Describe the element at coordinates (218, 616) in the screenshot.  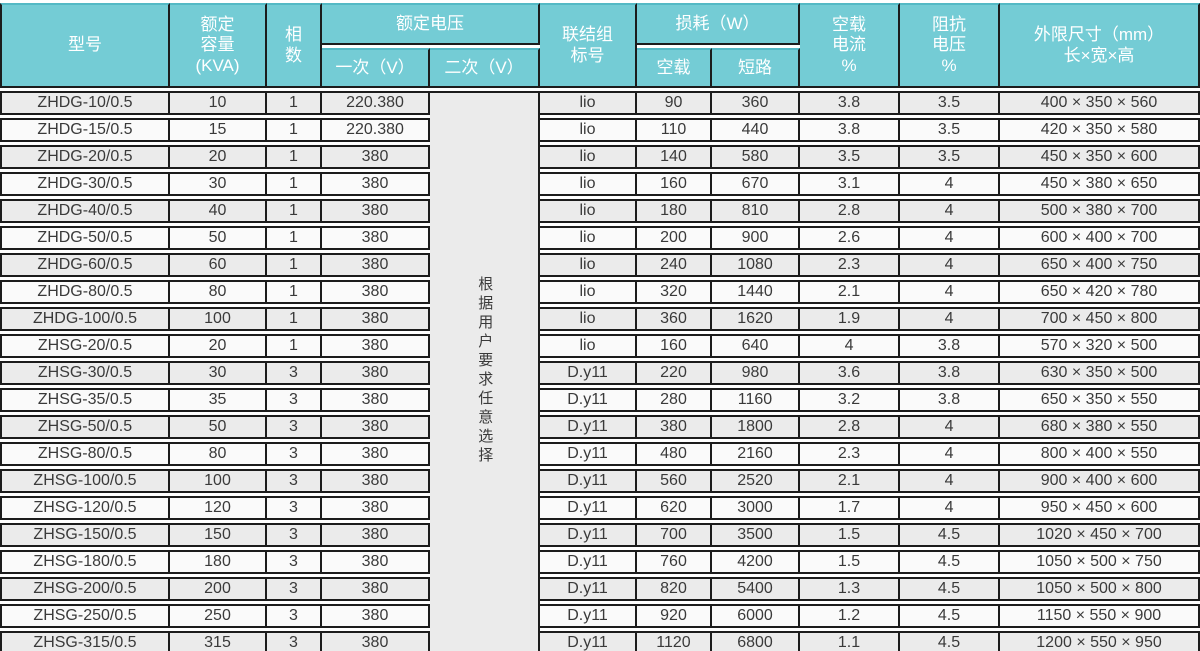
I see `cell-capacity: 250` at that location.